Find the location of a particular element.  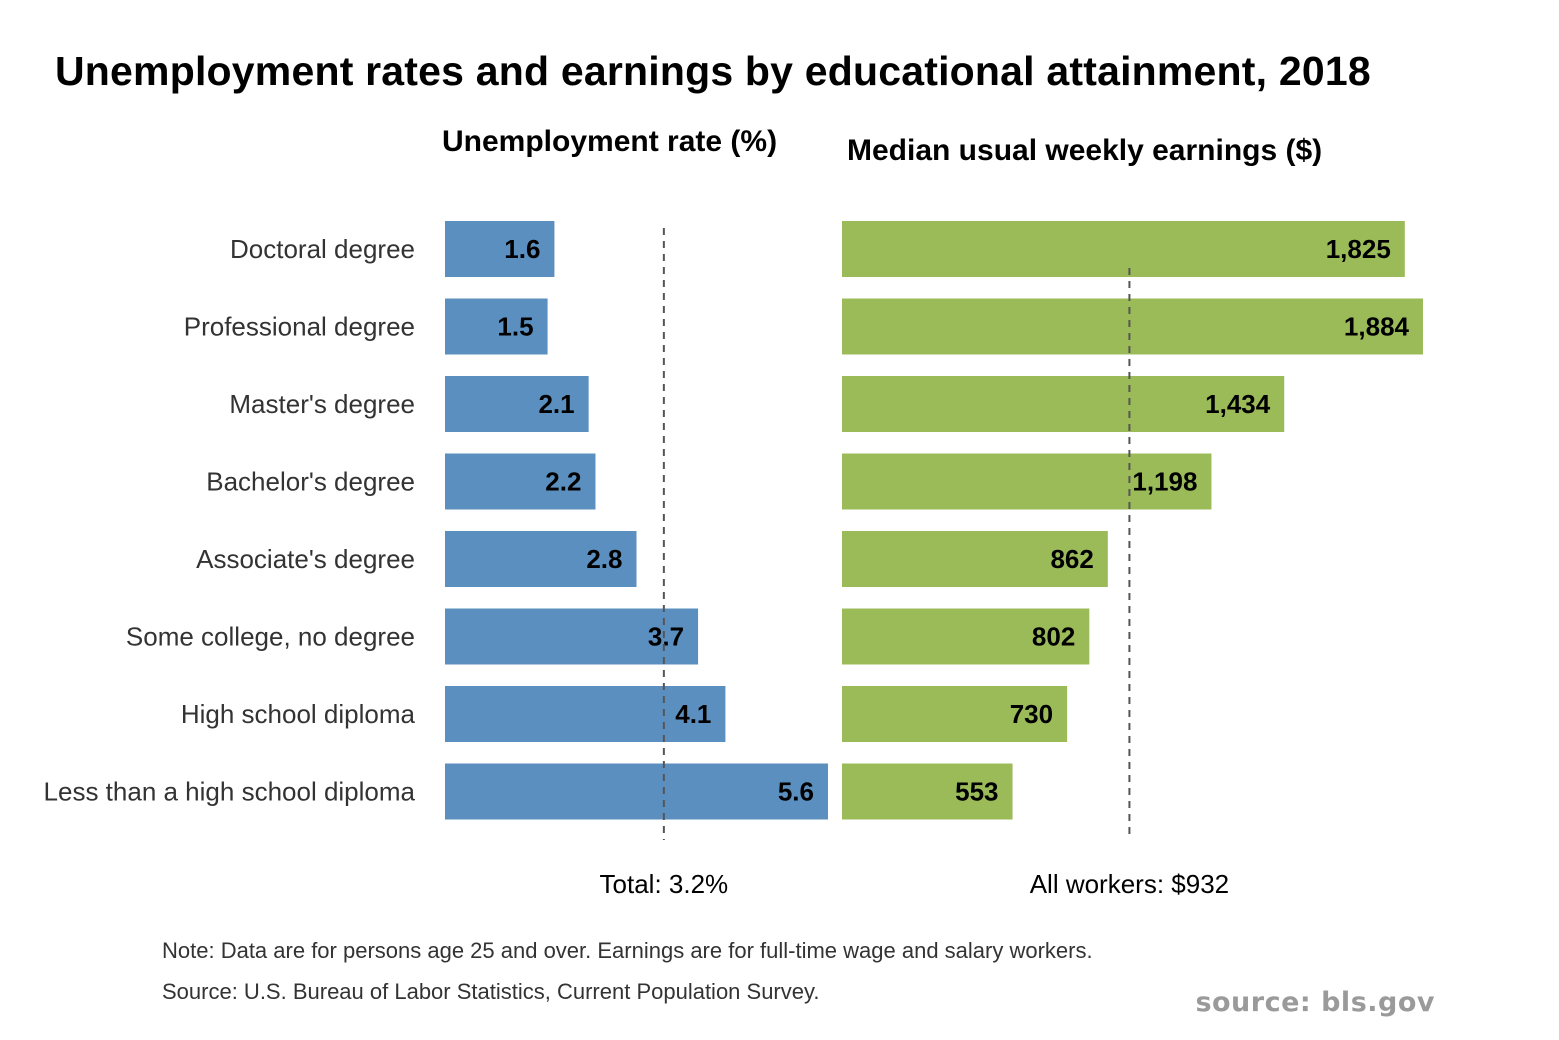

category-label: Master's degree is located at coordinates (322, 404).